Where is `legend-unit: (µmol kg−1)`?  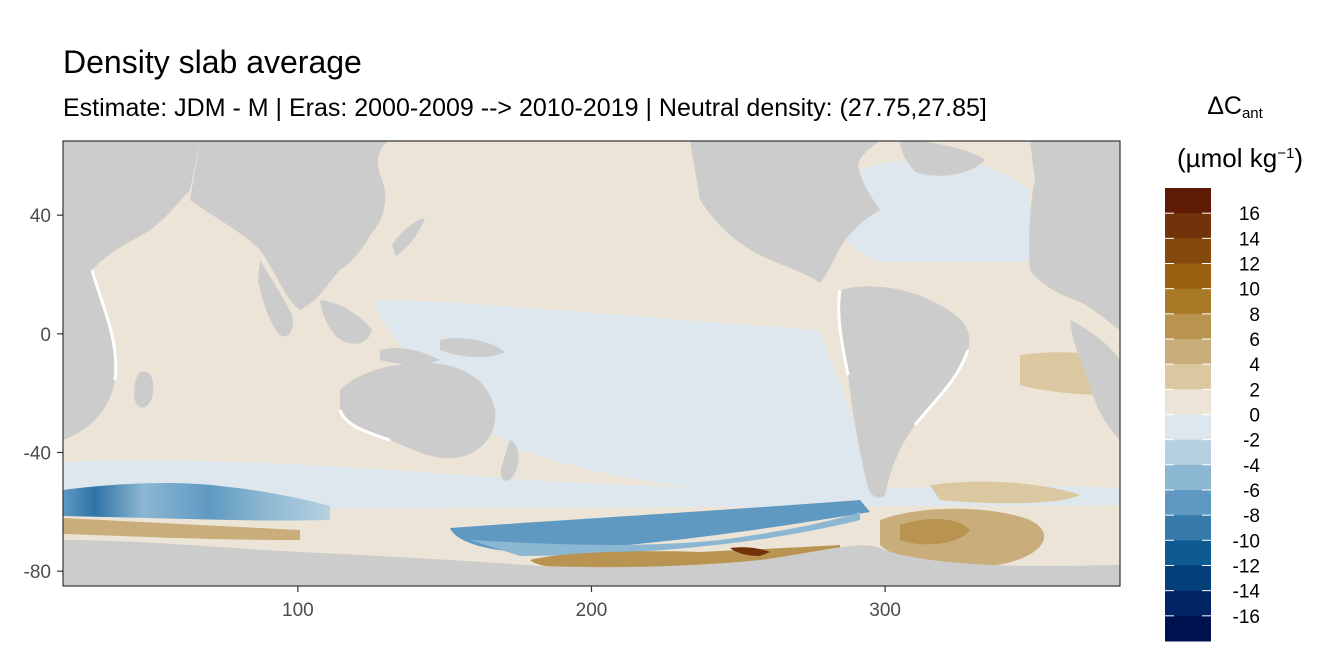 legend-unit: (µmol kg−1) is located at coordinates (1240, 156).